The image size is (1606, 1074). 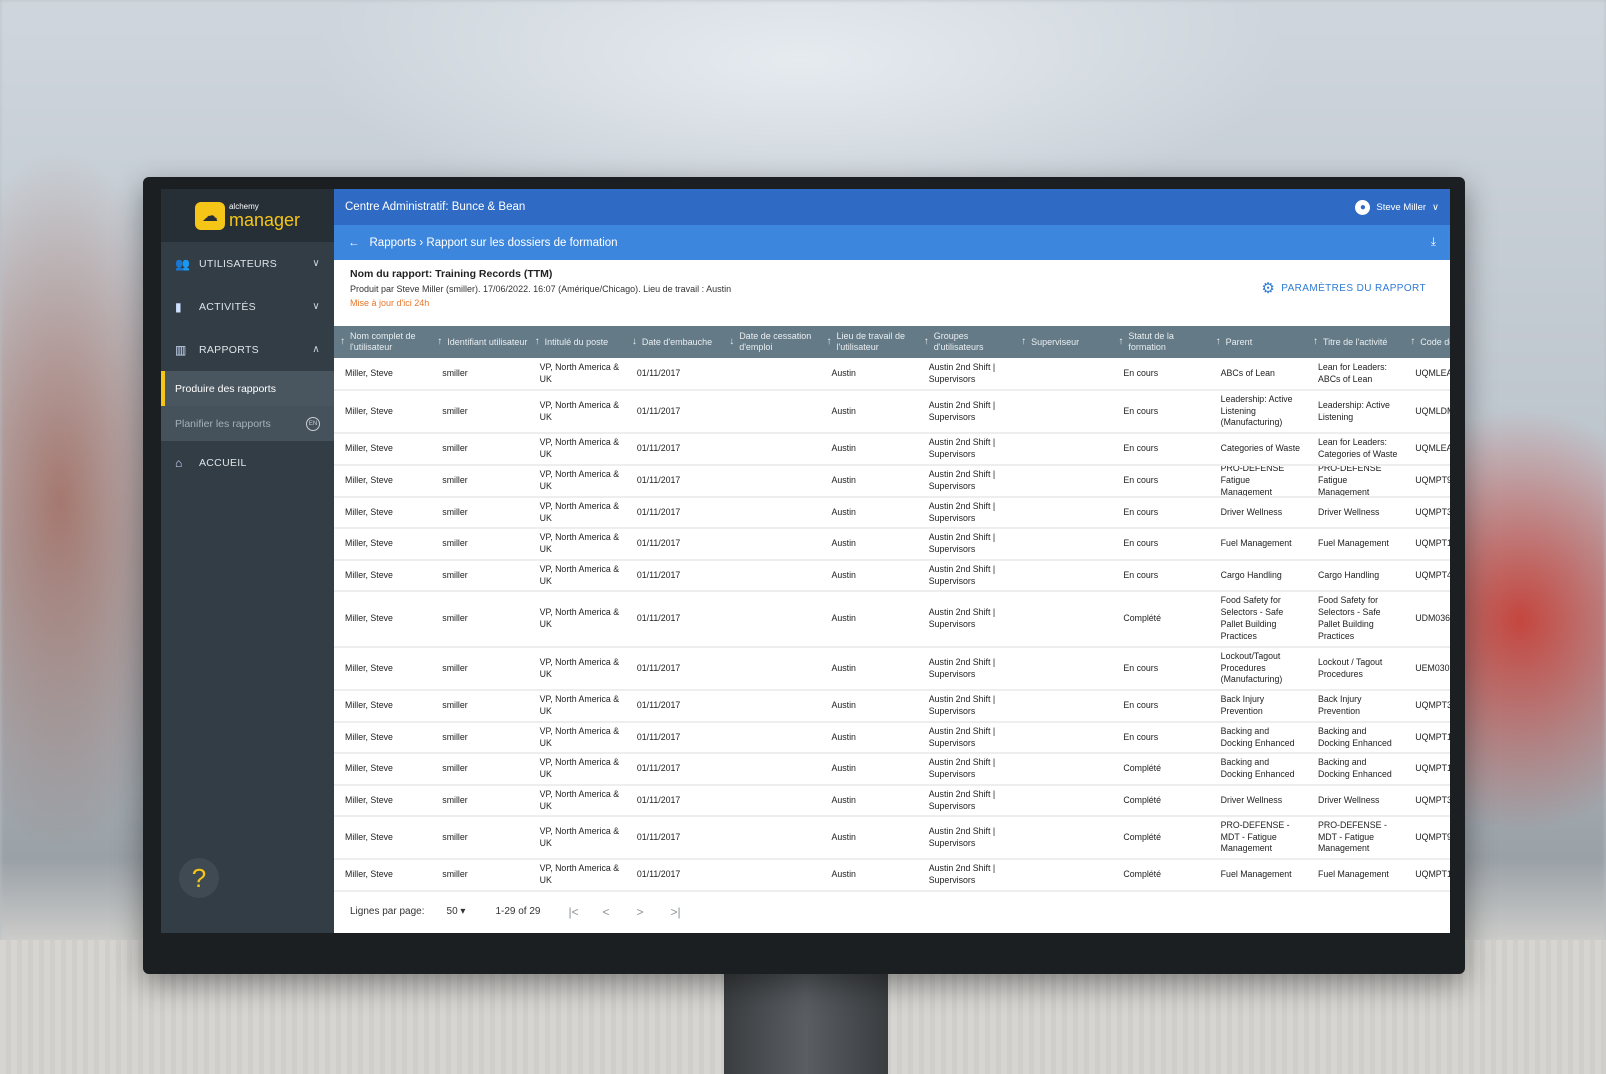 I want to click on first-page-icon: |<, so click(x=573, y=911).